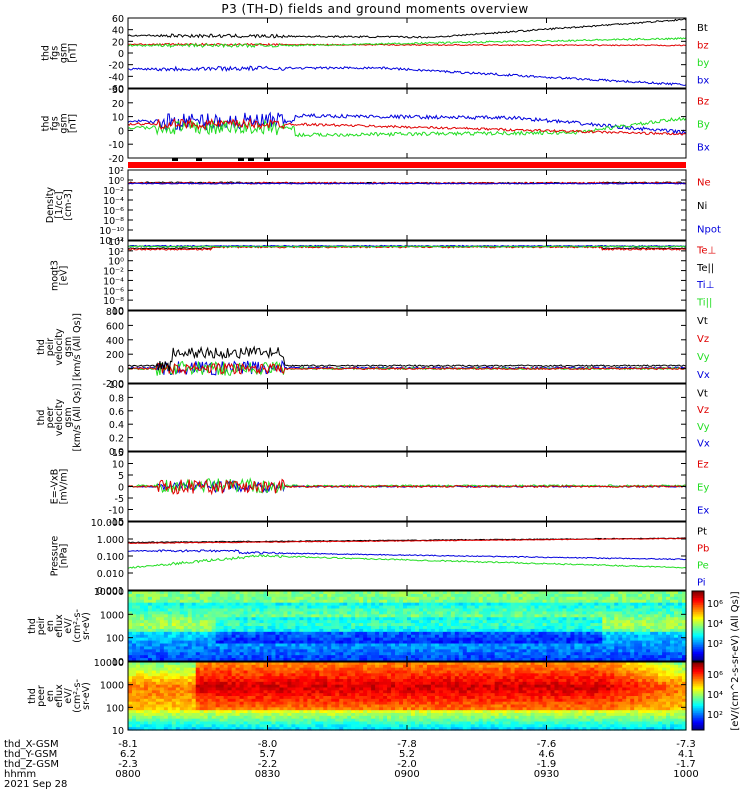 The image size is (750, 800). Describe the element at coordinates (64, 487) in the screenshot. I see `y-axis-label: [mV/m]` at that location.